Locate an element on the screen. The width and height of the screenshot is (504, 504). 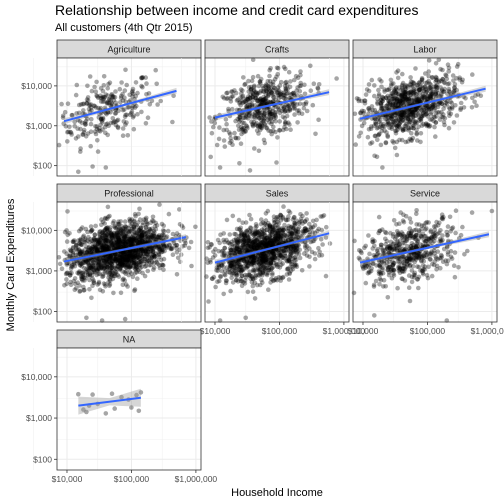
x-axis-title: Household Income is located at coordinates (277, 493).